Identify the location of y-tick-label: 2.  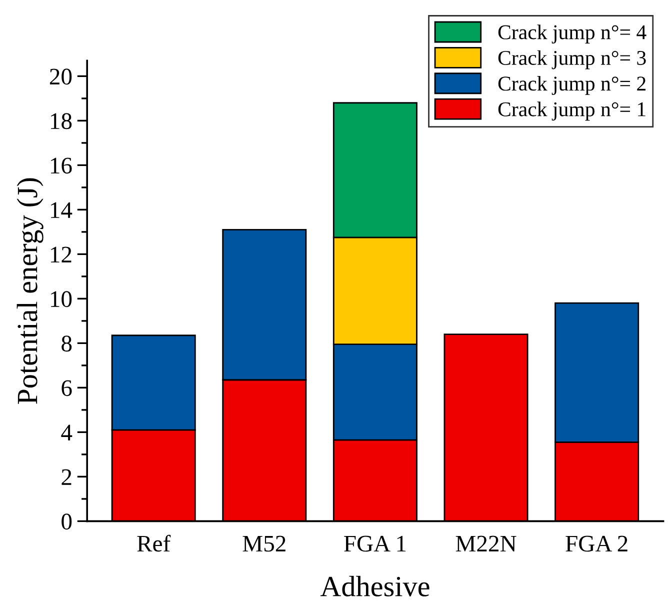
(67, 477).